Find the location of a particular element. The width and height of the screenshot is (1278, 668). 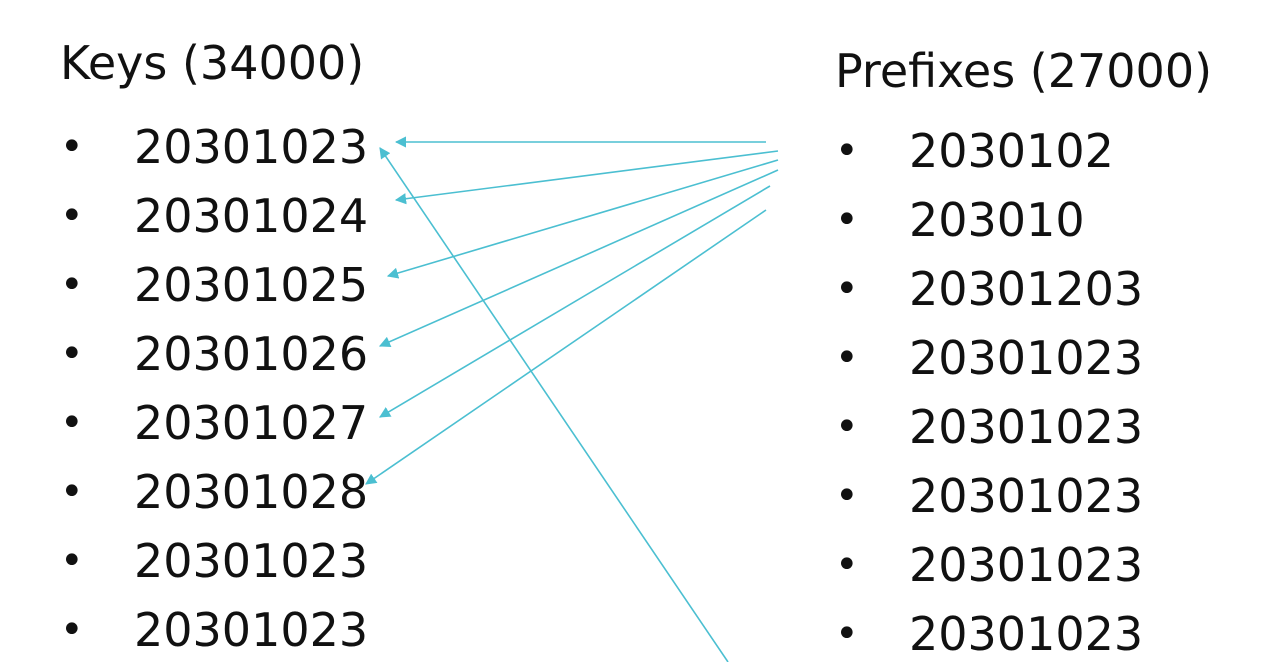

list-item: • 20301025 is located at coordinates (214, 284).